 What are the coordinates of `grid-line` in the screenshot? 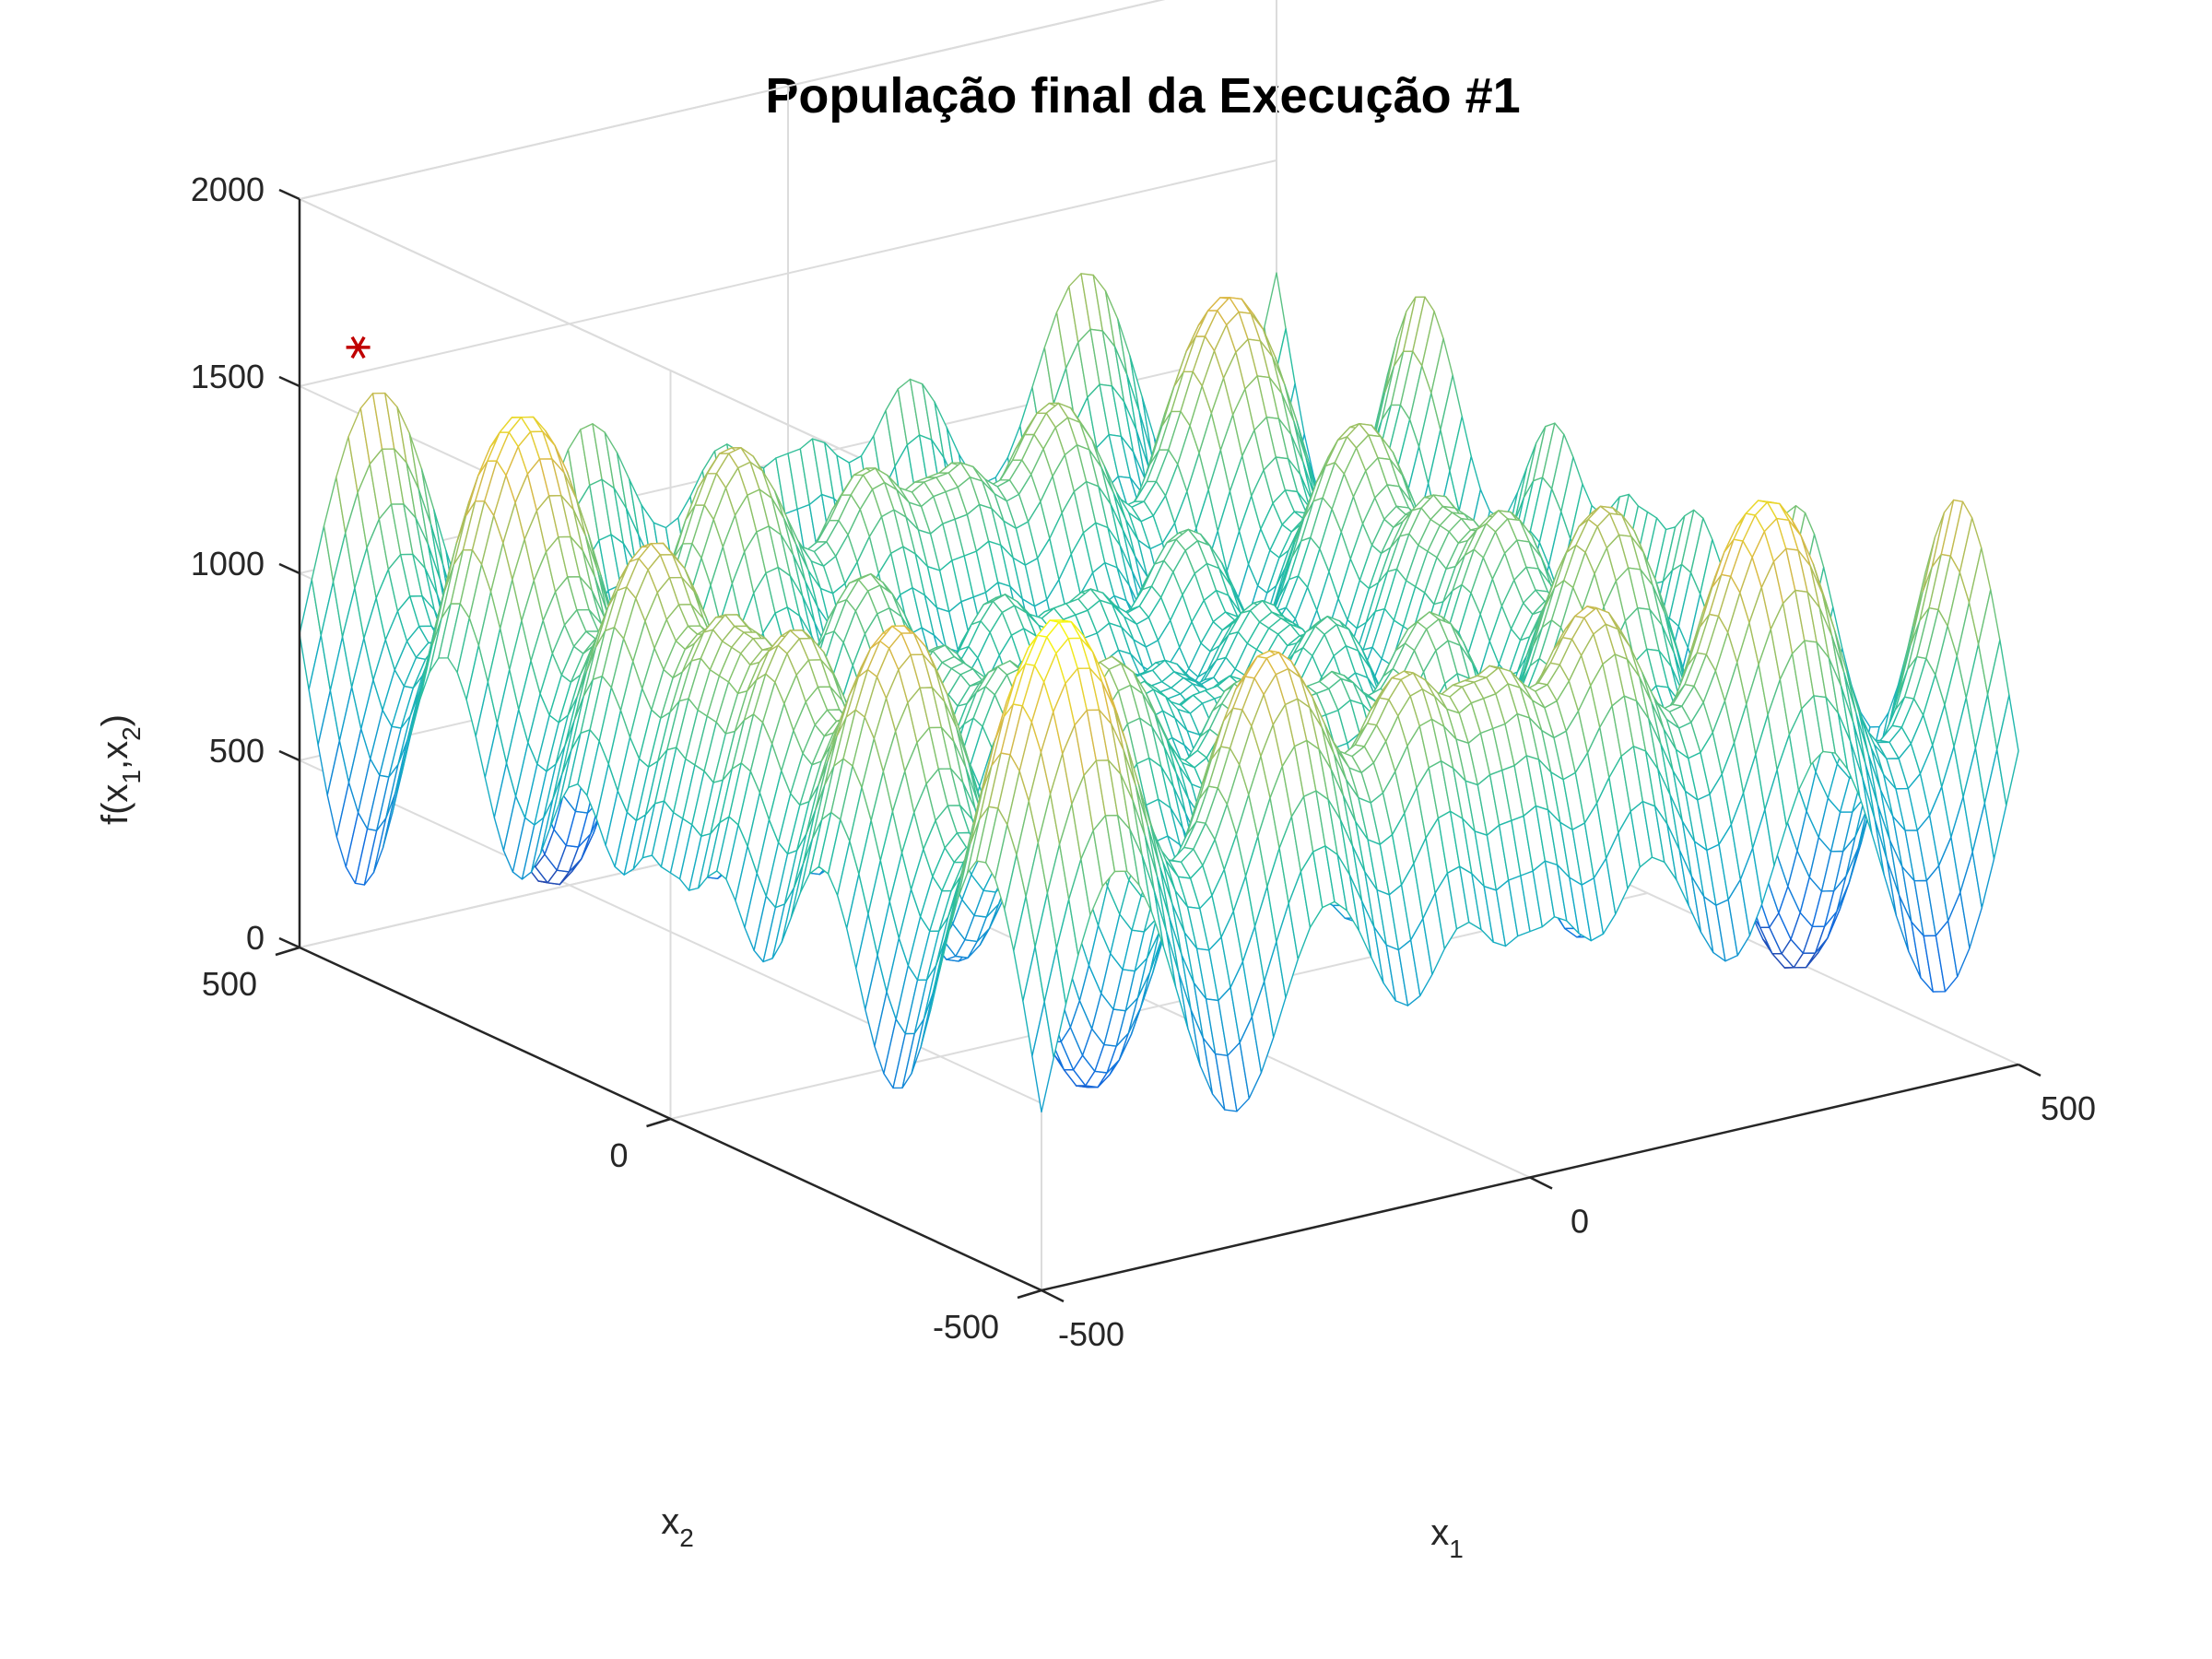 It's located at (732, 100).